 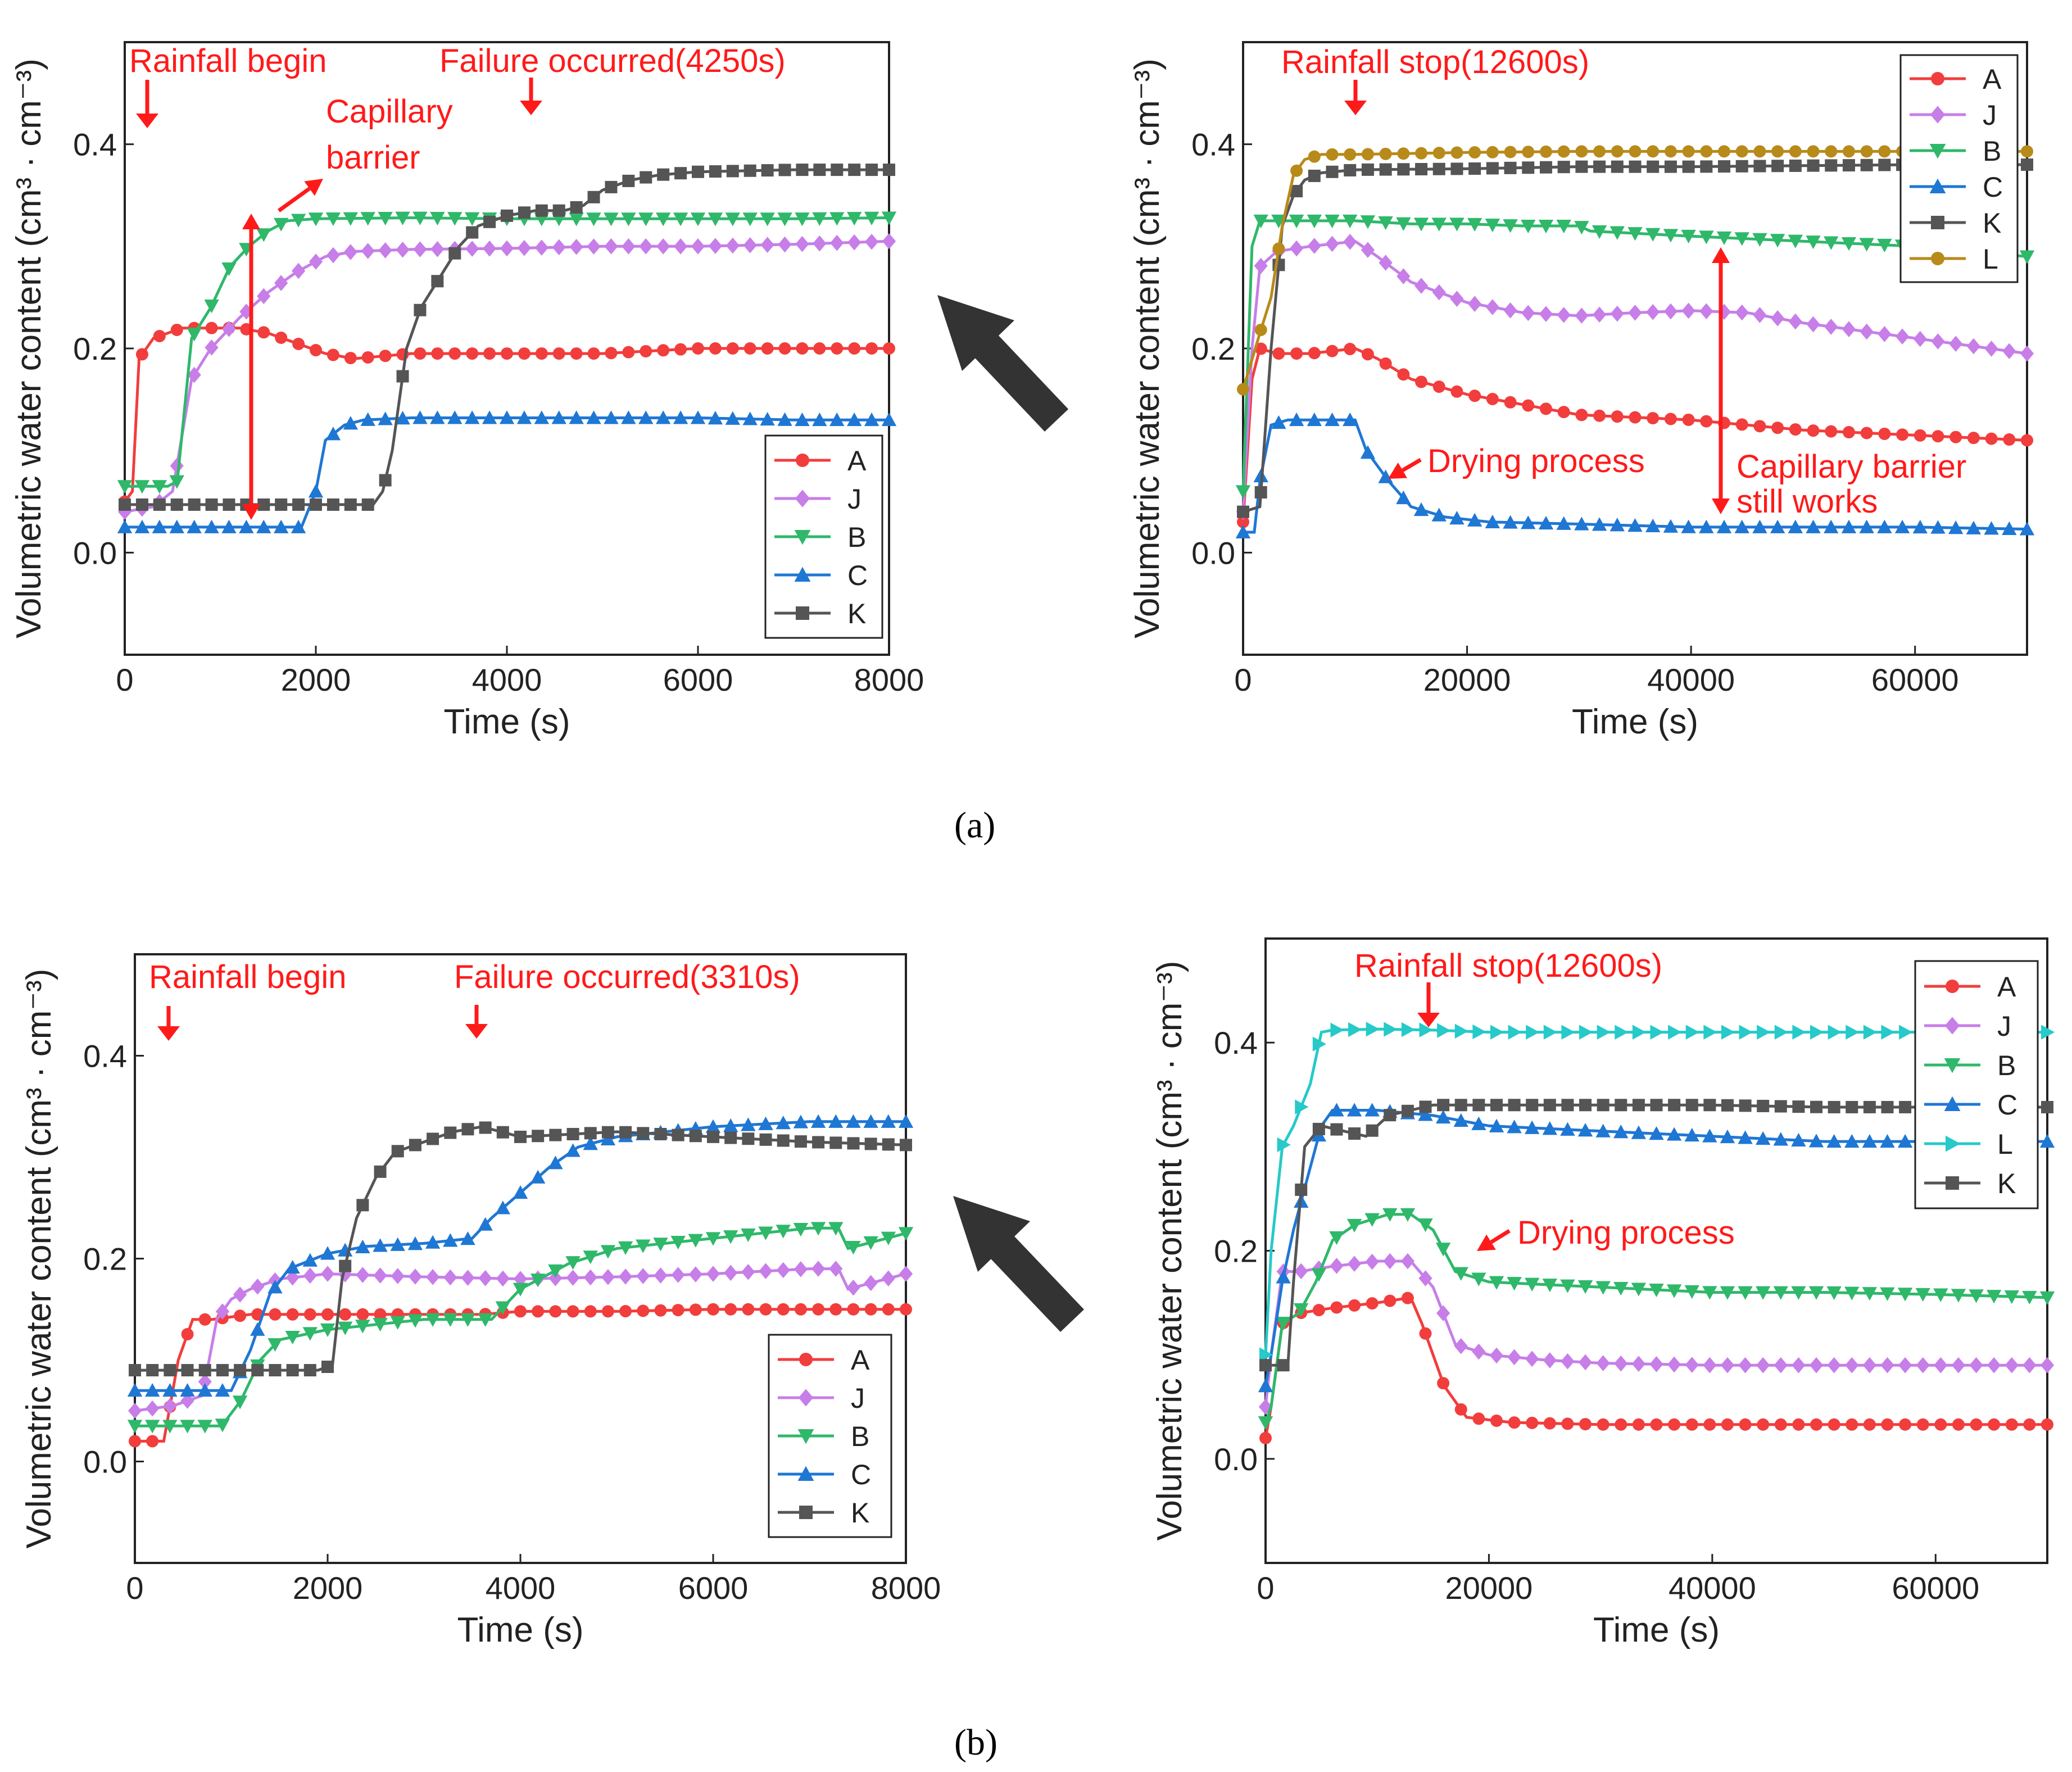 I want to click on legend-marker-A, so click(x=1937, y=78).